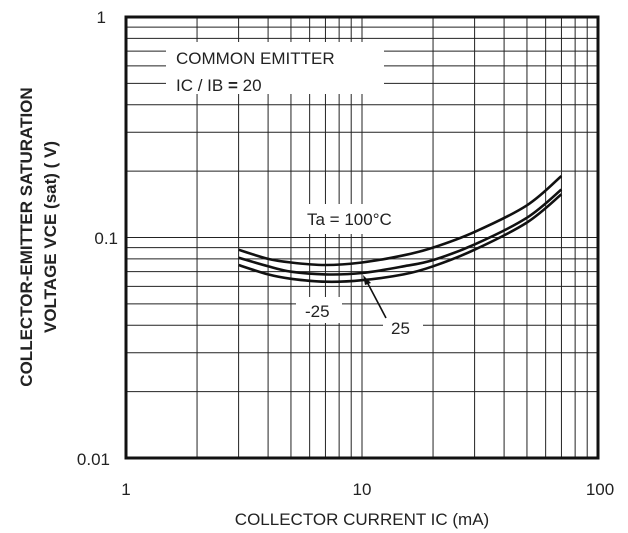  What do you see at coordinates (600, 489) in the screenshot?
I see `x-tick-100: 100` at bounding box center [600, 489].